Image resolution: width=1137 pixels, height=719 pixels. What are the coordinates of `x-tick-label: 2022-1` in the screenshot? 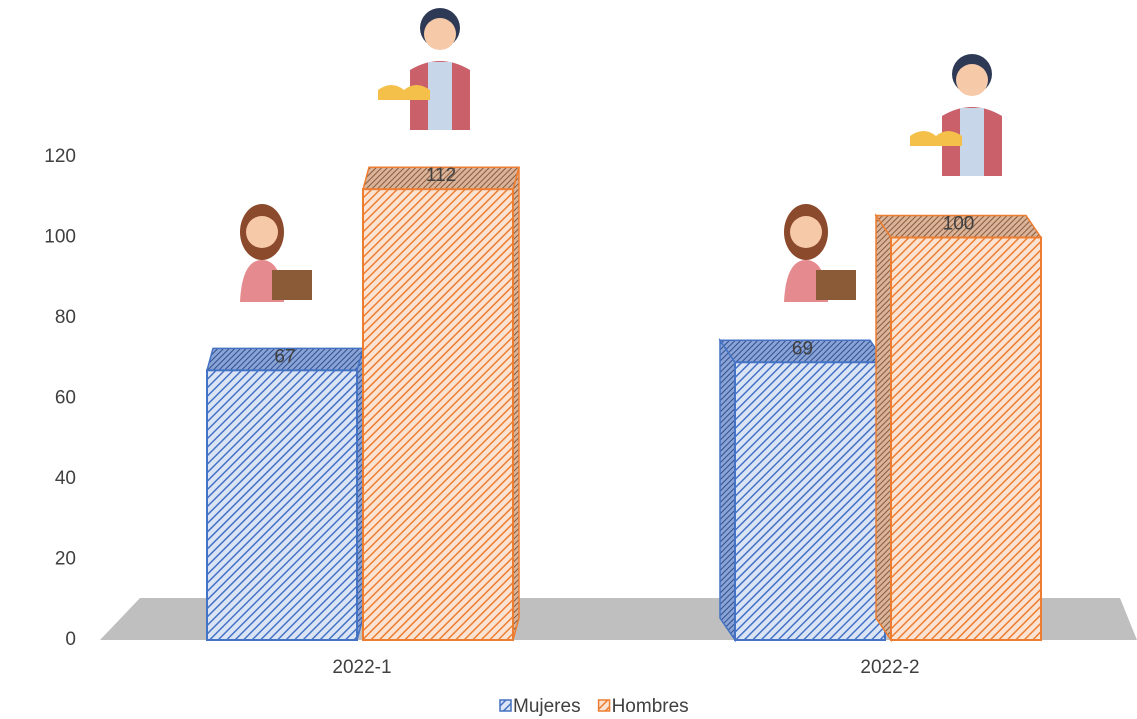 It's located at (361, 667).